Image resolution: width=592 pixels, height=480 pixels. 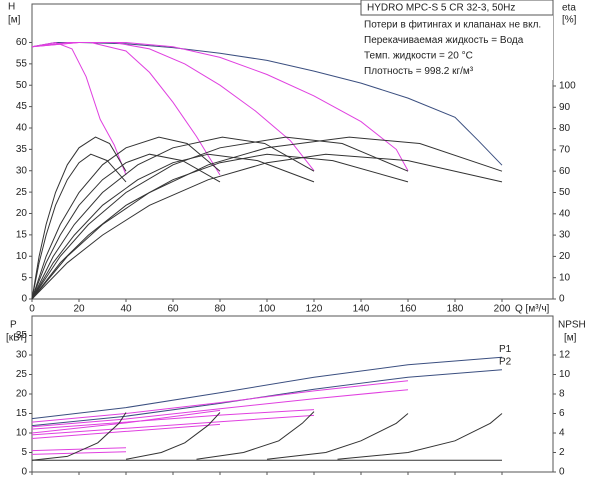 I want to click on x-tick-label: 20, so click(x=79, y=309).